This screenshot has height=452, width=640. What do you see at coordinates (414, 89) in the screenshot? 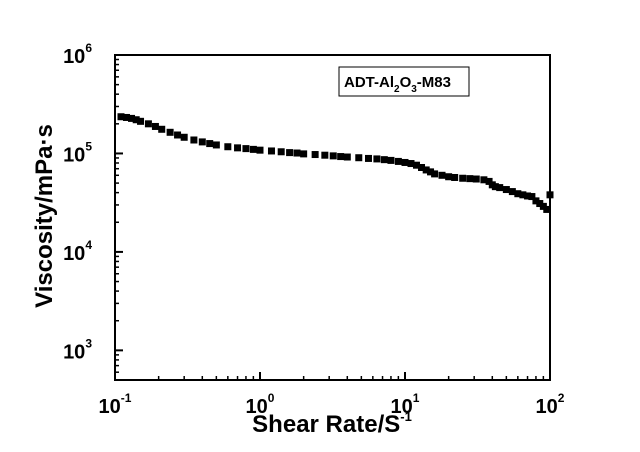
I see `legend-sub-2: 3` at bounding box center [414, 89].